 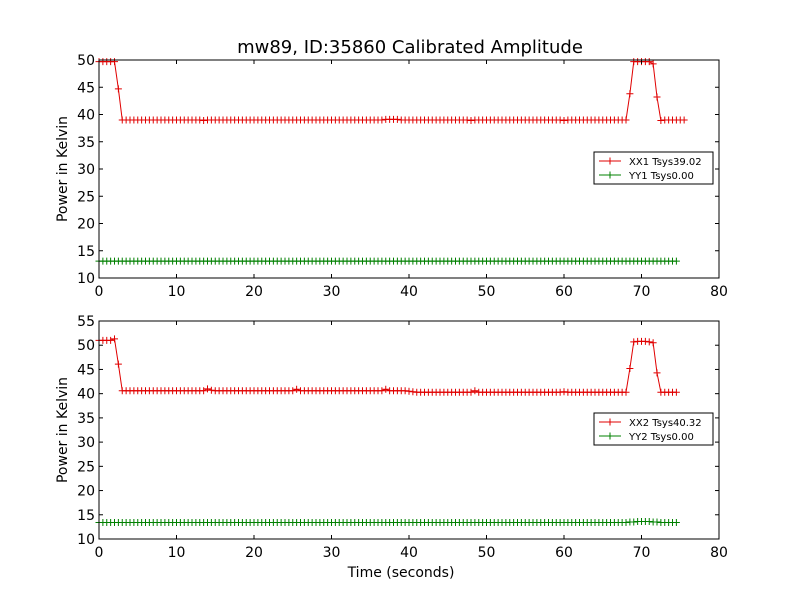 I want to click on legend-label: XX1 Tsys39.02, so click(x=665, y=162).